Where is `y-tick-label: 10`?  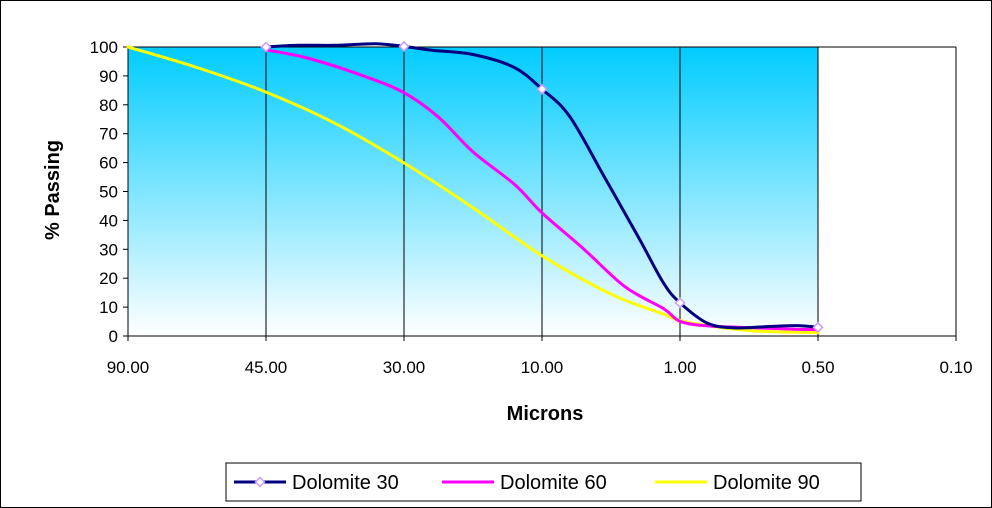
y-tick-label: 10 is located at coordinates (108, 307).